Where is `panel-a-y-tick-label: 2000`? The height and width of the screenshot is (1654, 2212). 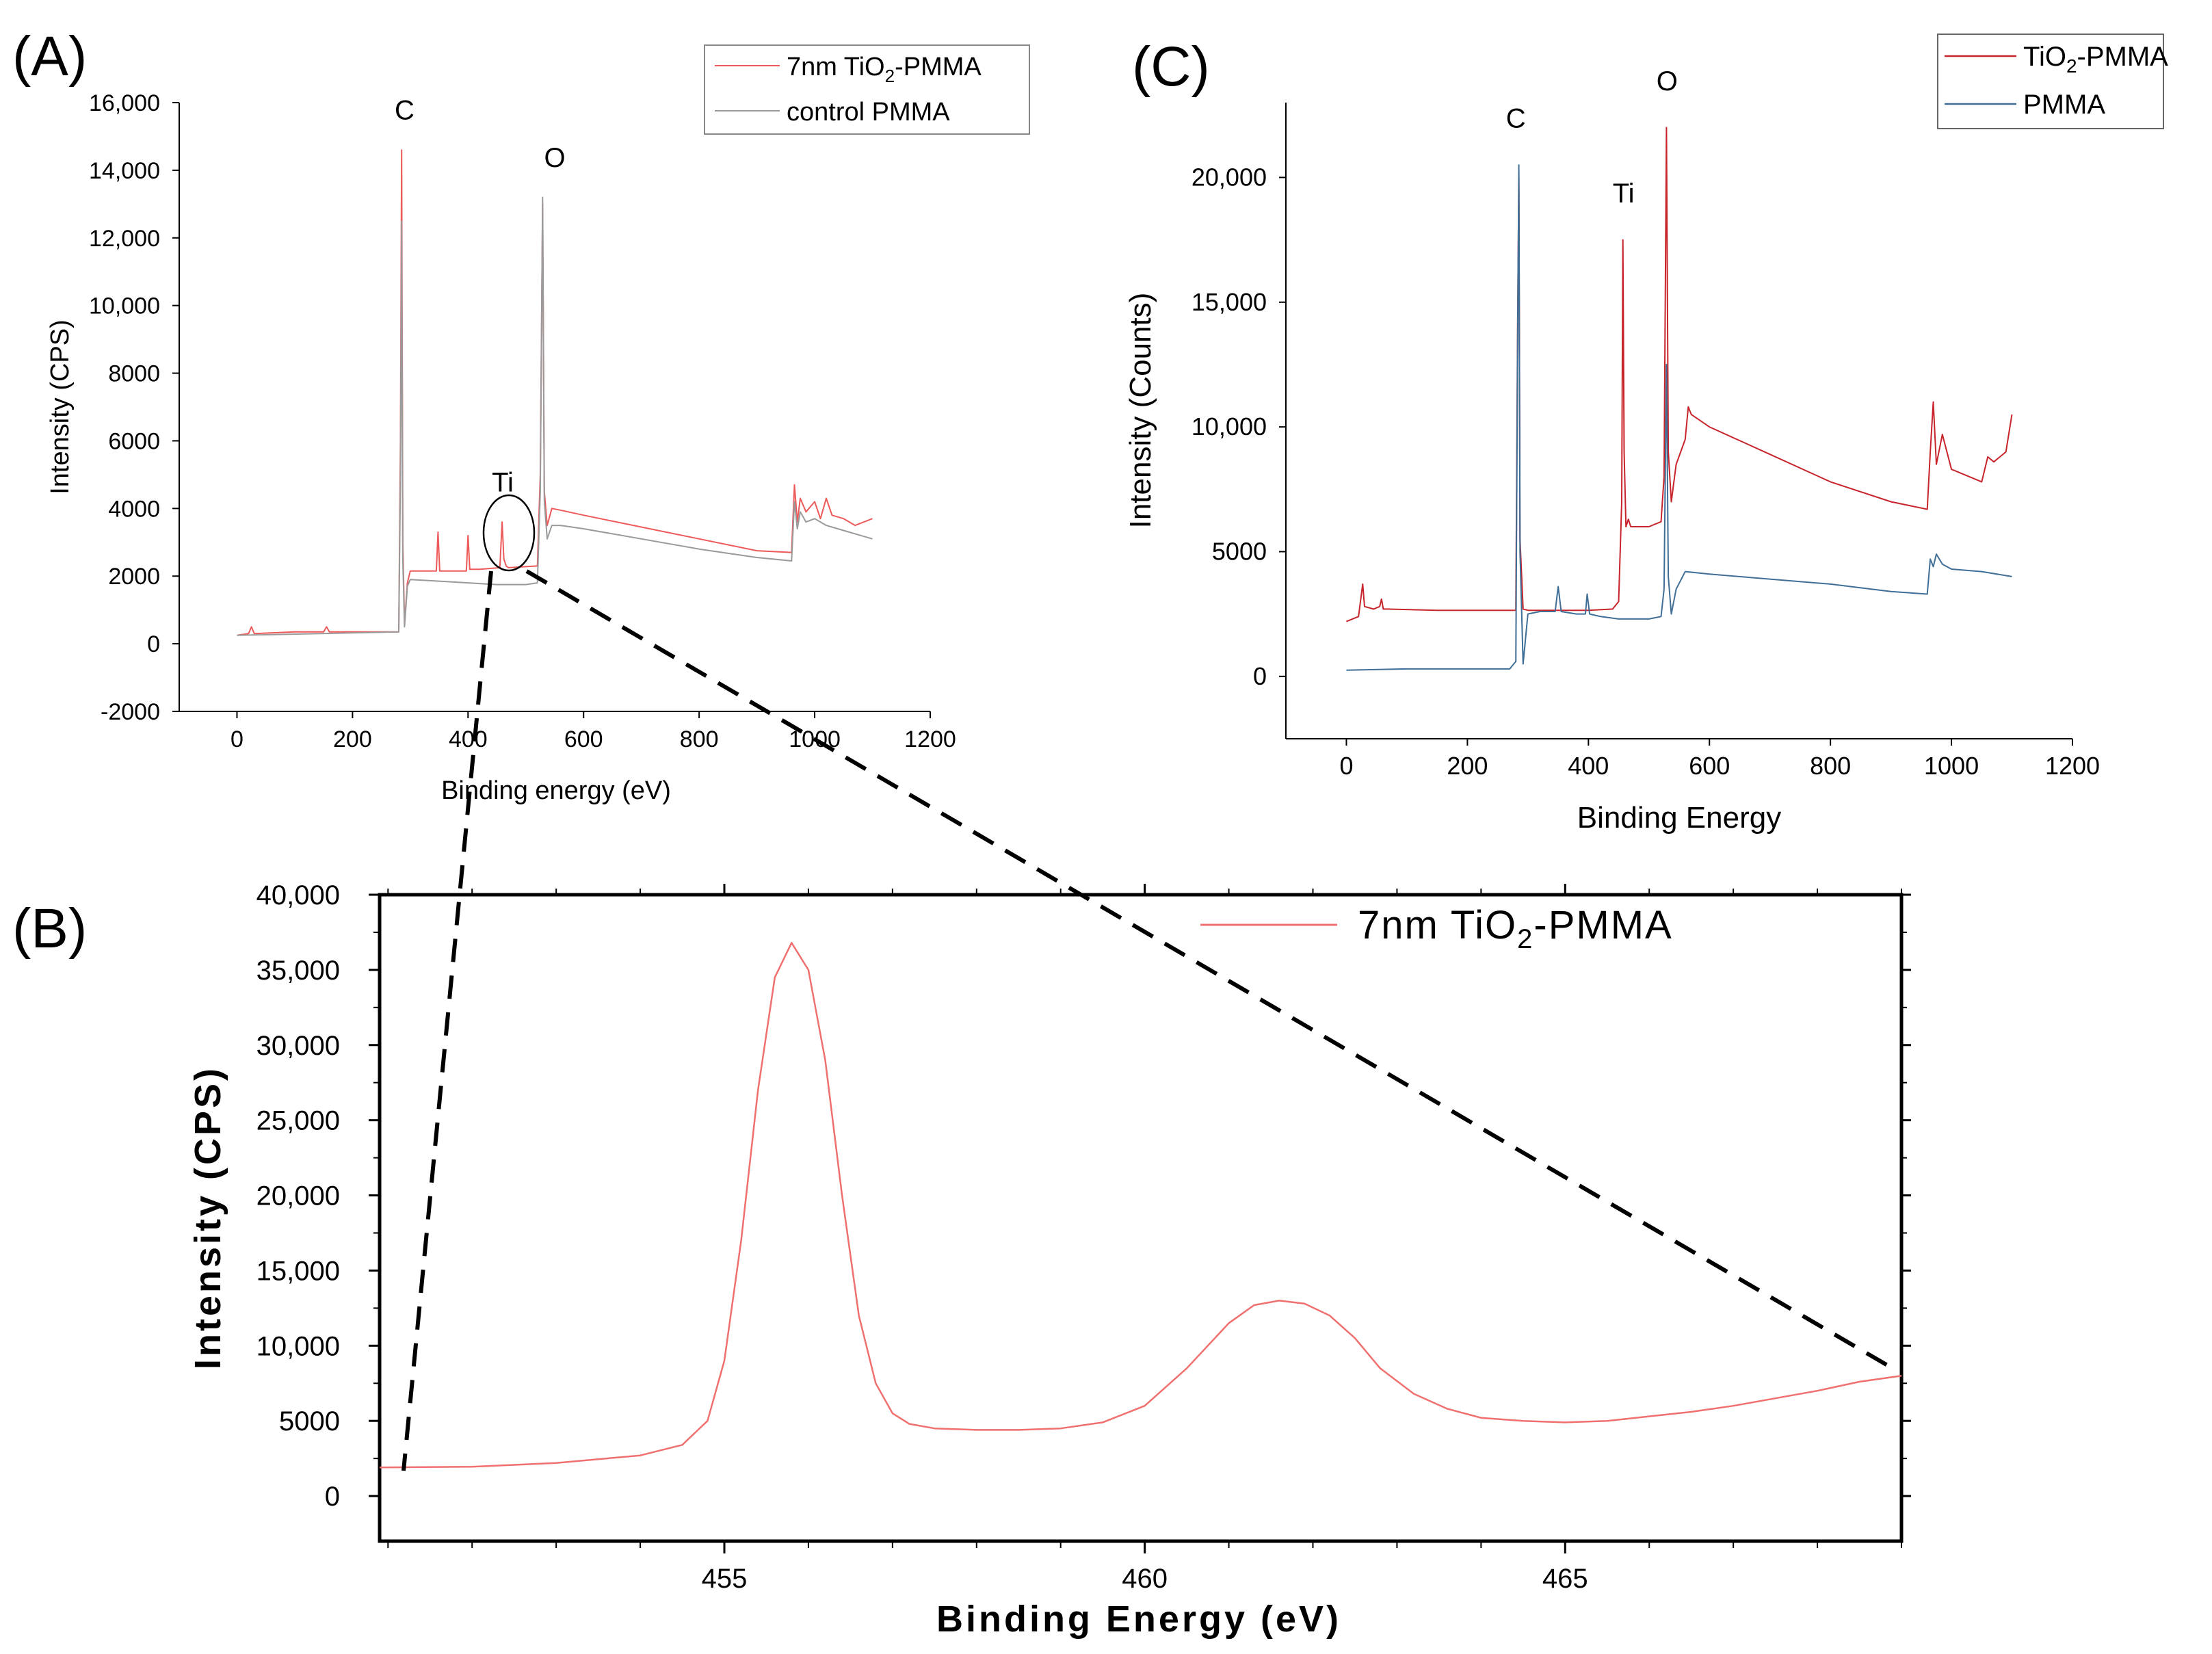
panel-a-y-tick-label: 2000 is located at coordinates (134, 577).